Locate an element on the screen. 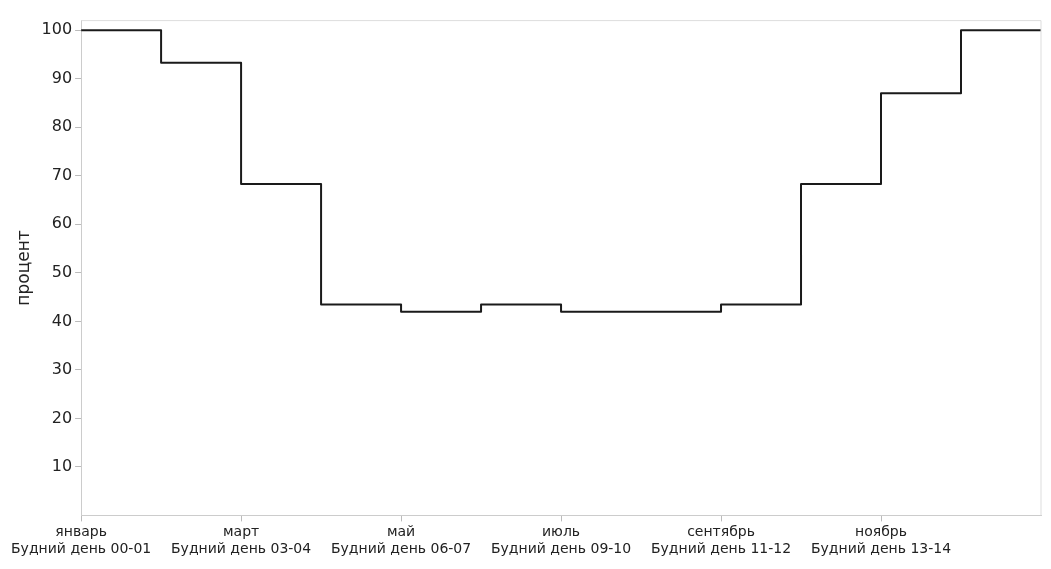  x-tick-label: март Будний день 03-04 is located at coordinates (241, 540).